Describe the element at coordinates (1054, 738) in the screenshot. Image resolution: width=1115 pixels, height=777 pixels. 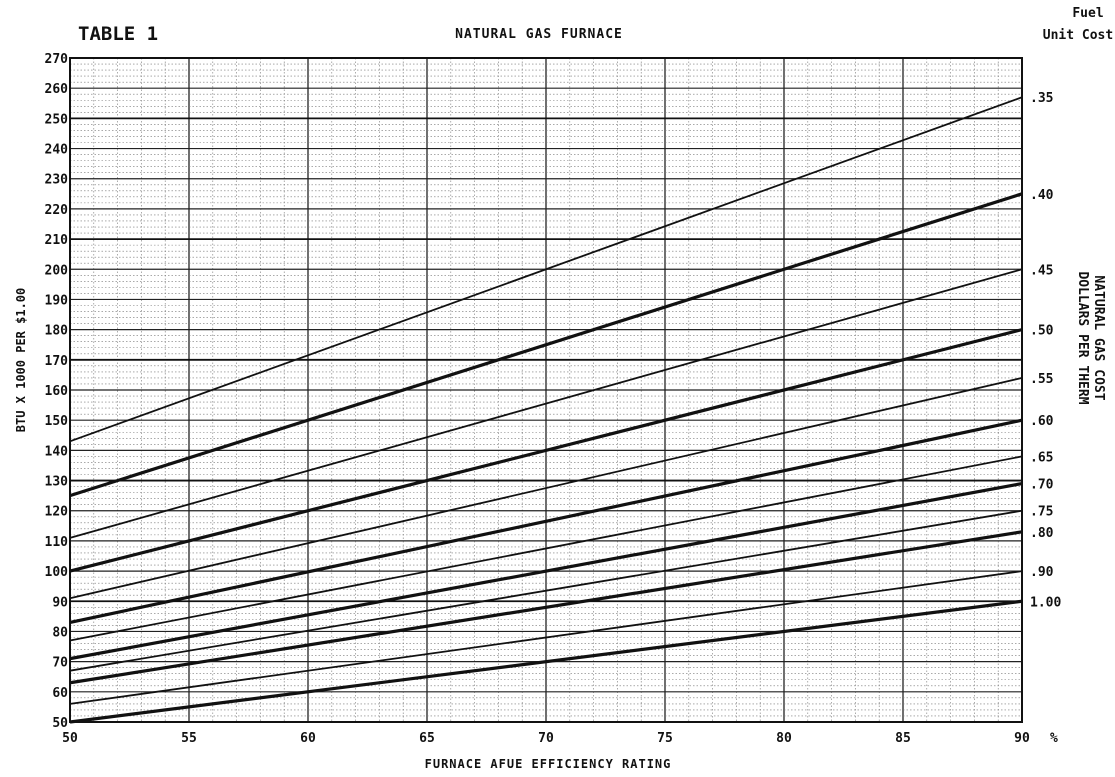
I see `x-unit-label: %` at that location.